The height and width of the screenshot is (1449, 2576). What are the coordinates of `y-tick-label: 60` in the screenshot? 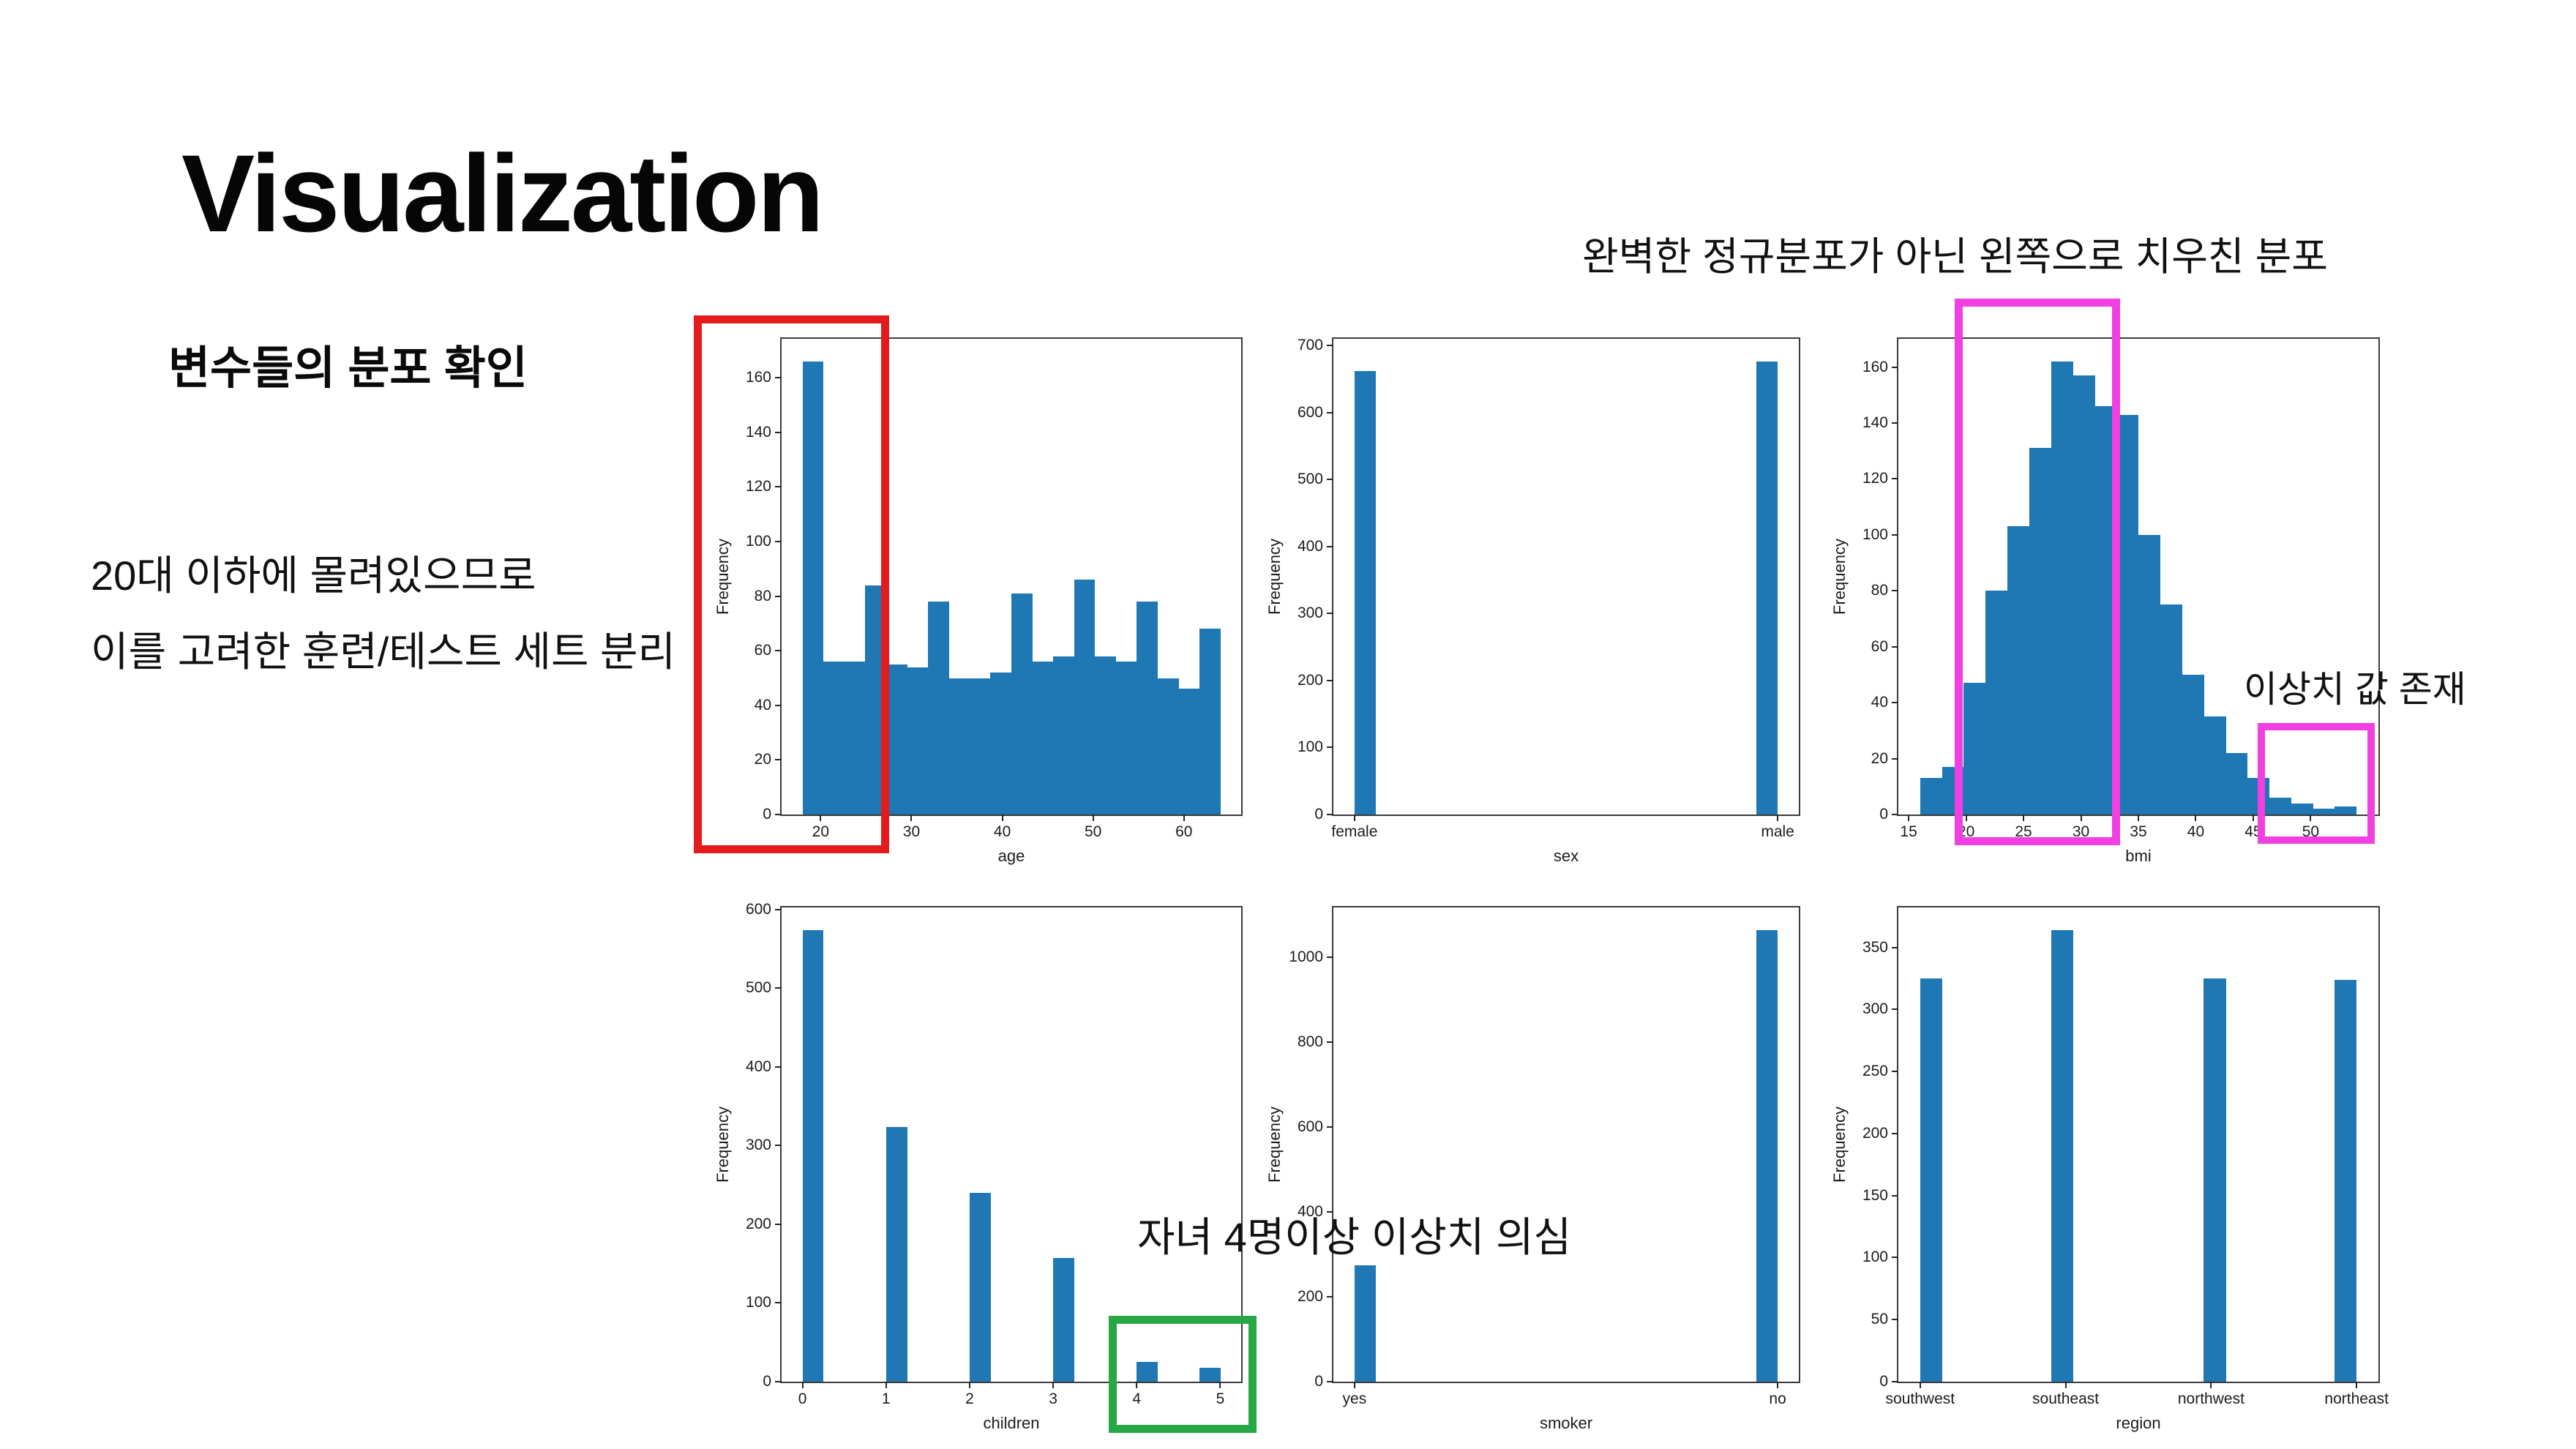 It's located at (762, 650).